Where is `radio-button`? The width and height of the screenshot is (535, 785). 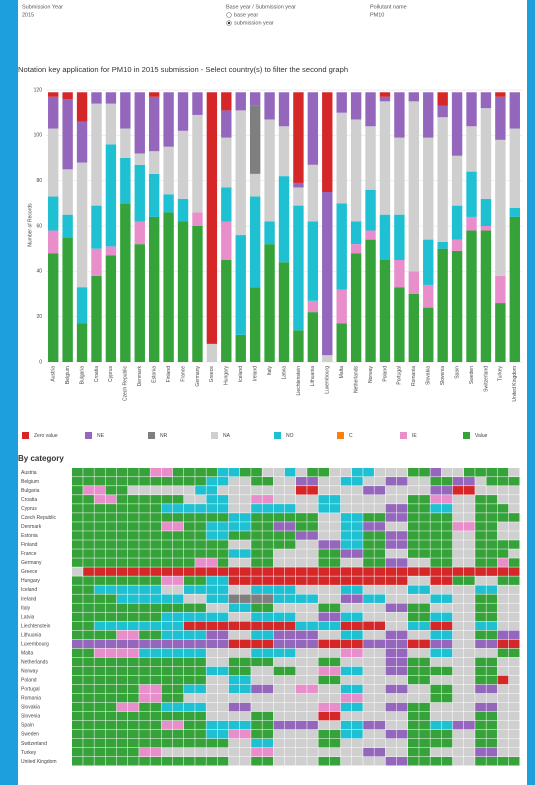 radio-button is located at coordinates (229, 15).